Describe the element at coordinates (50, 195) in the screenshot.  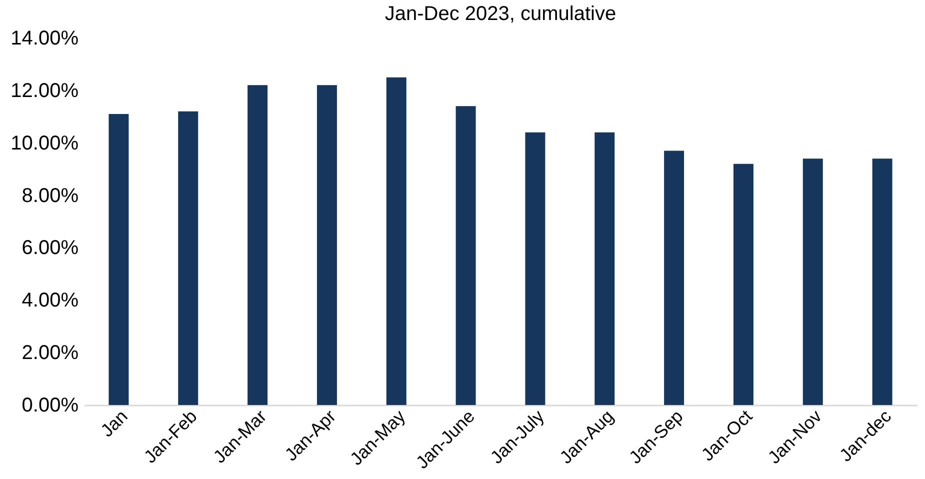
I see `y-tick-label: 8.00%` at that location.